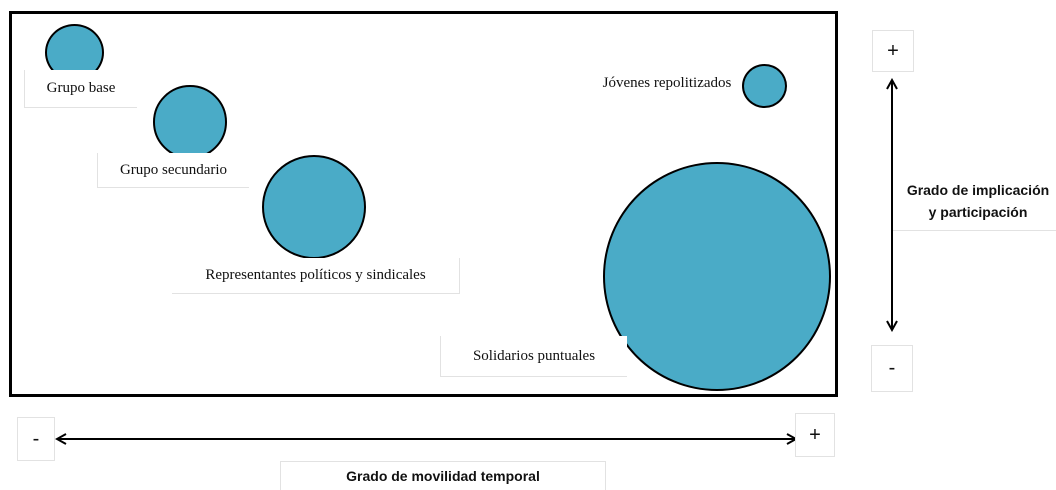 The height and width of the screenshot is (490, 1056). Describe the element at coordinates (974, 201) in the screenshot. I see `vertical-axis-label: Grado de implicación y participación` at that location.